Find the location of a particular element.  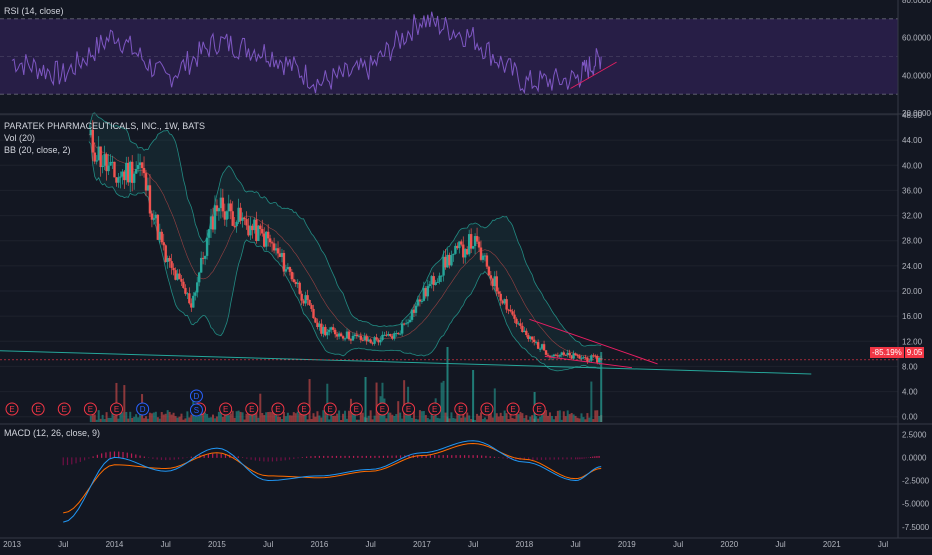

price-tick-label: 4.00 is located at coordinates (910, 392).